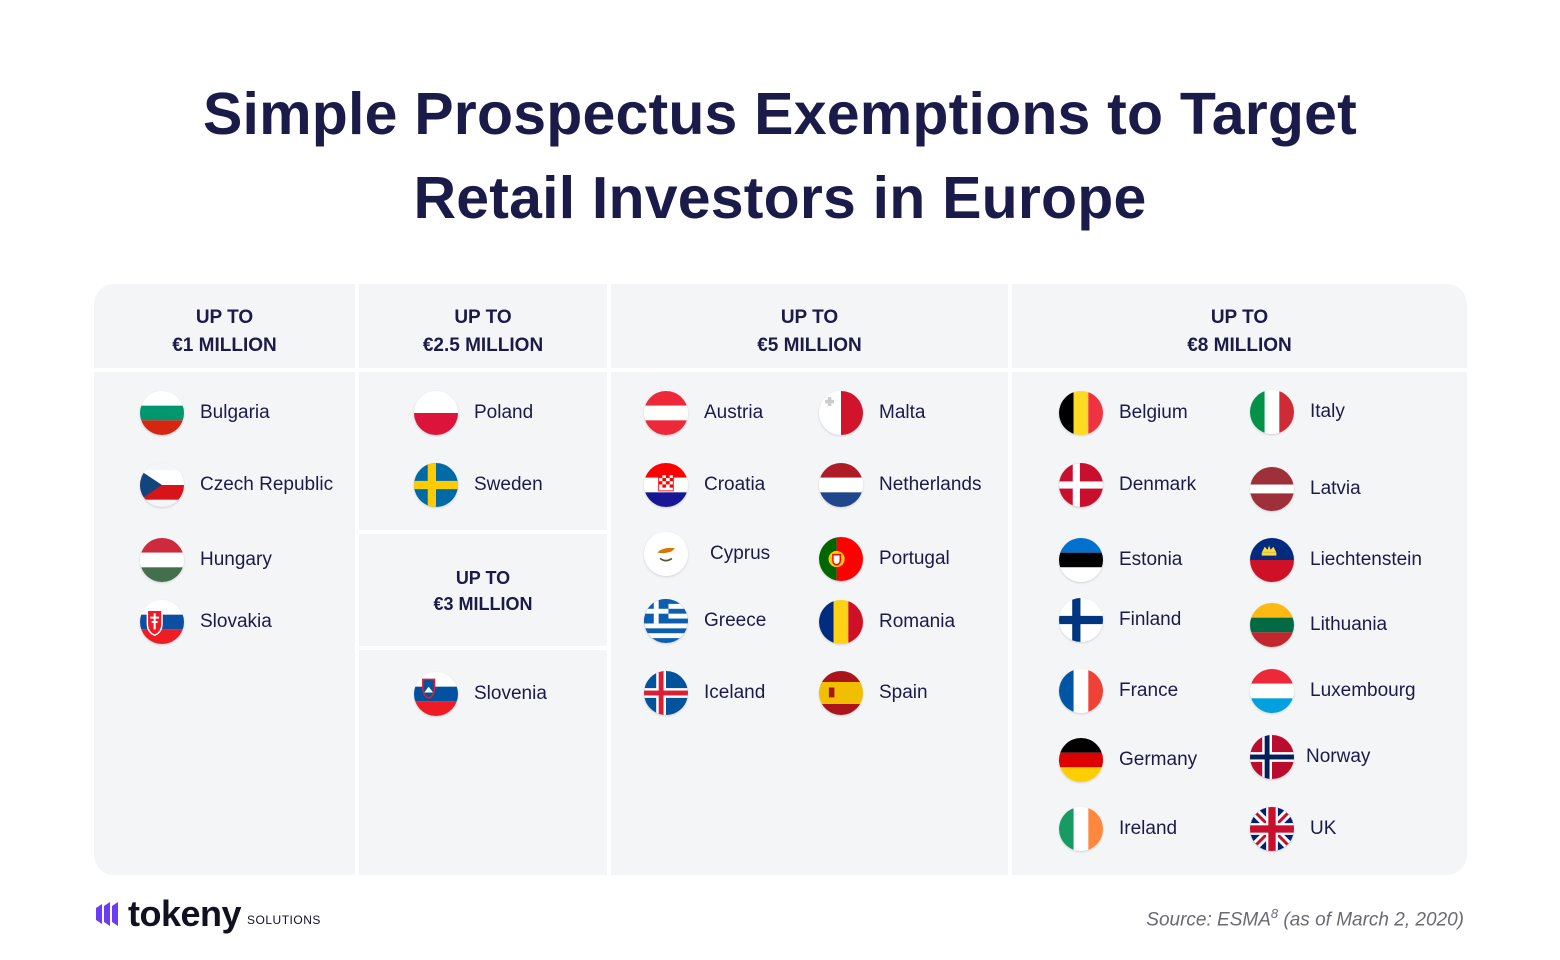 Image resolution: width=1560 pixels, height=960 pixels. I want to click on country-name: Bulgaria, so click(235, 412).